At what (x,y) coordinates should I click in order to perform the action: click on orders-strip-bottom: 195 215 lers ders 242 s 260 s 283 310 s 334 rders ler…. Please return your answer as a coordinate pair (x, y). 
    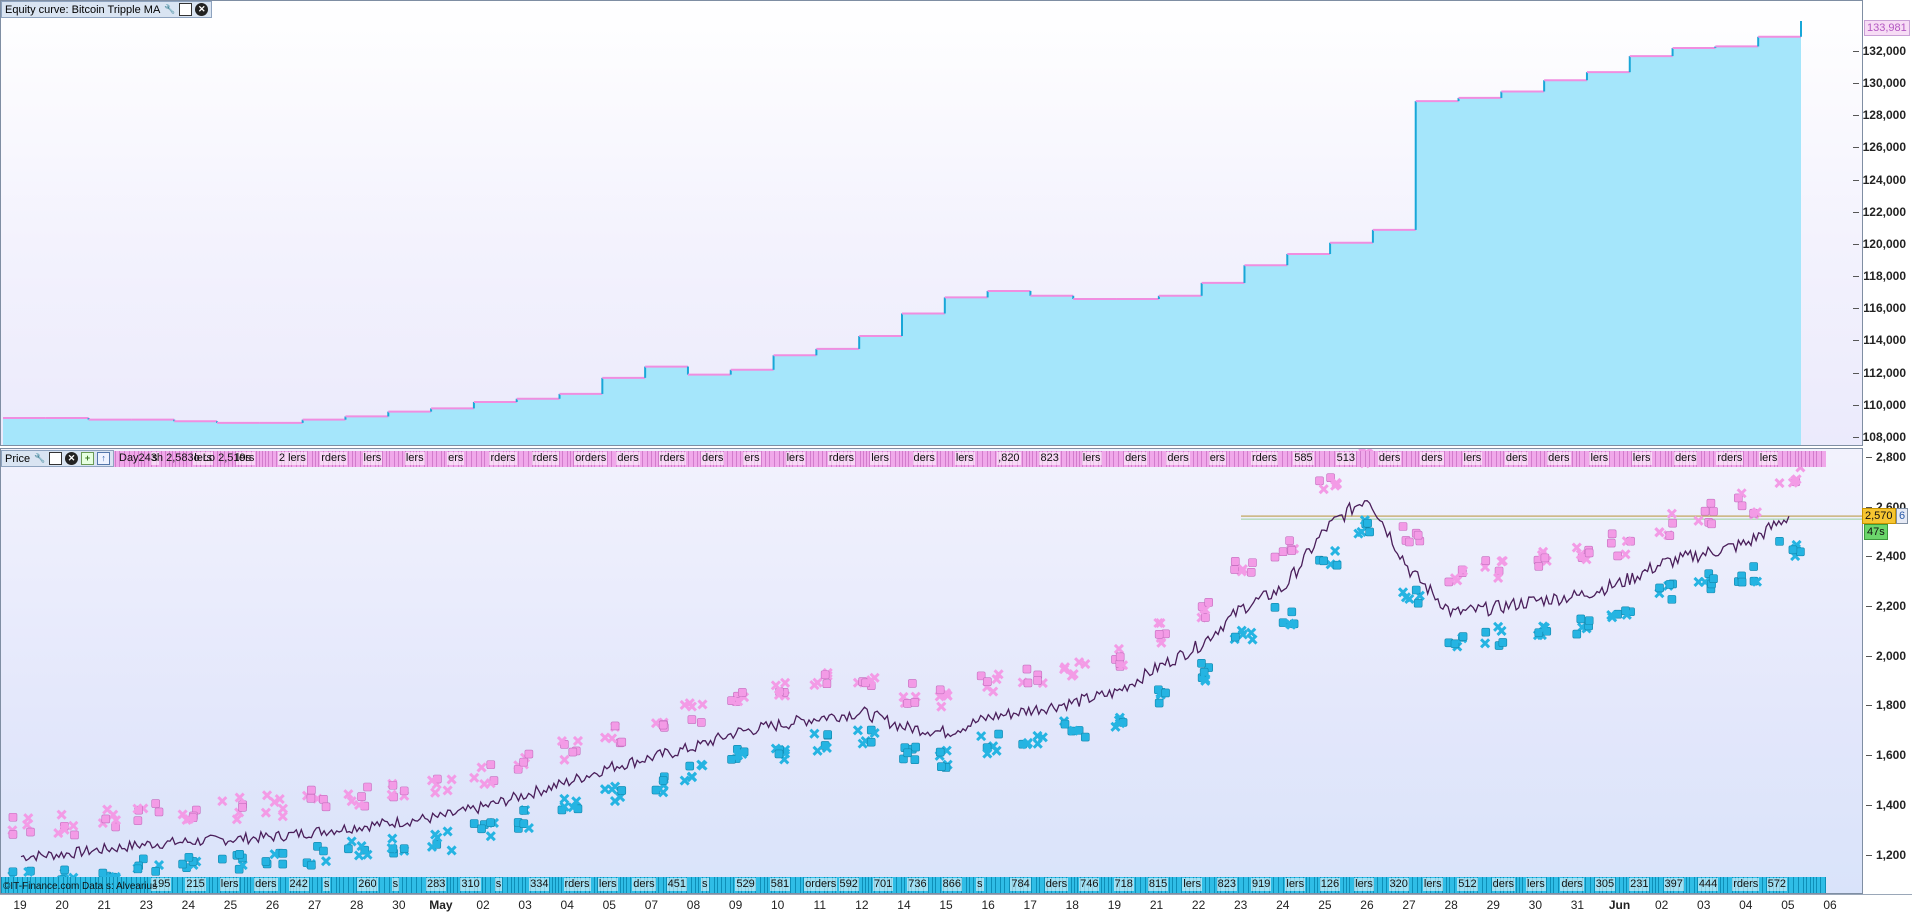
    Looking at the image, I should click on (913, 885).